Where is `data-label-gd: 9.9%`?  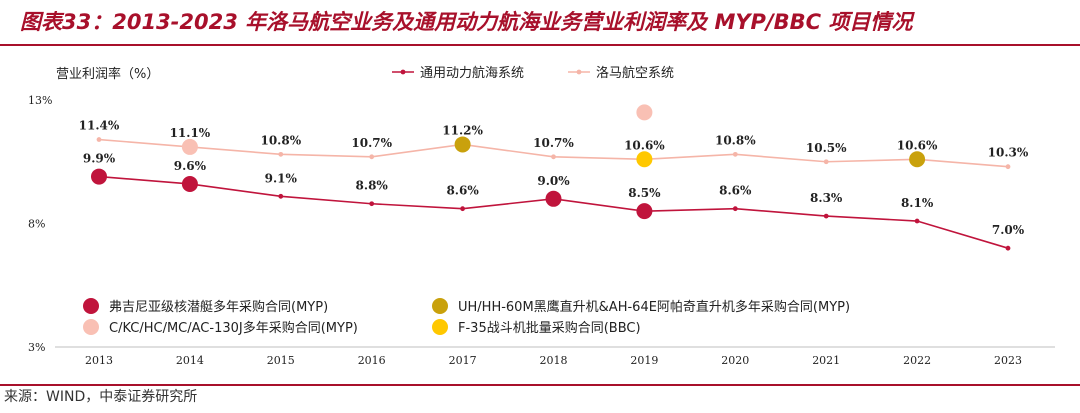
data-label-gd: 9.9% is located at coordinates (99, 159).